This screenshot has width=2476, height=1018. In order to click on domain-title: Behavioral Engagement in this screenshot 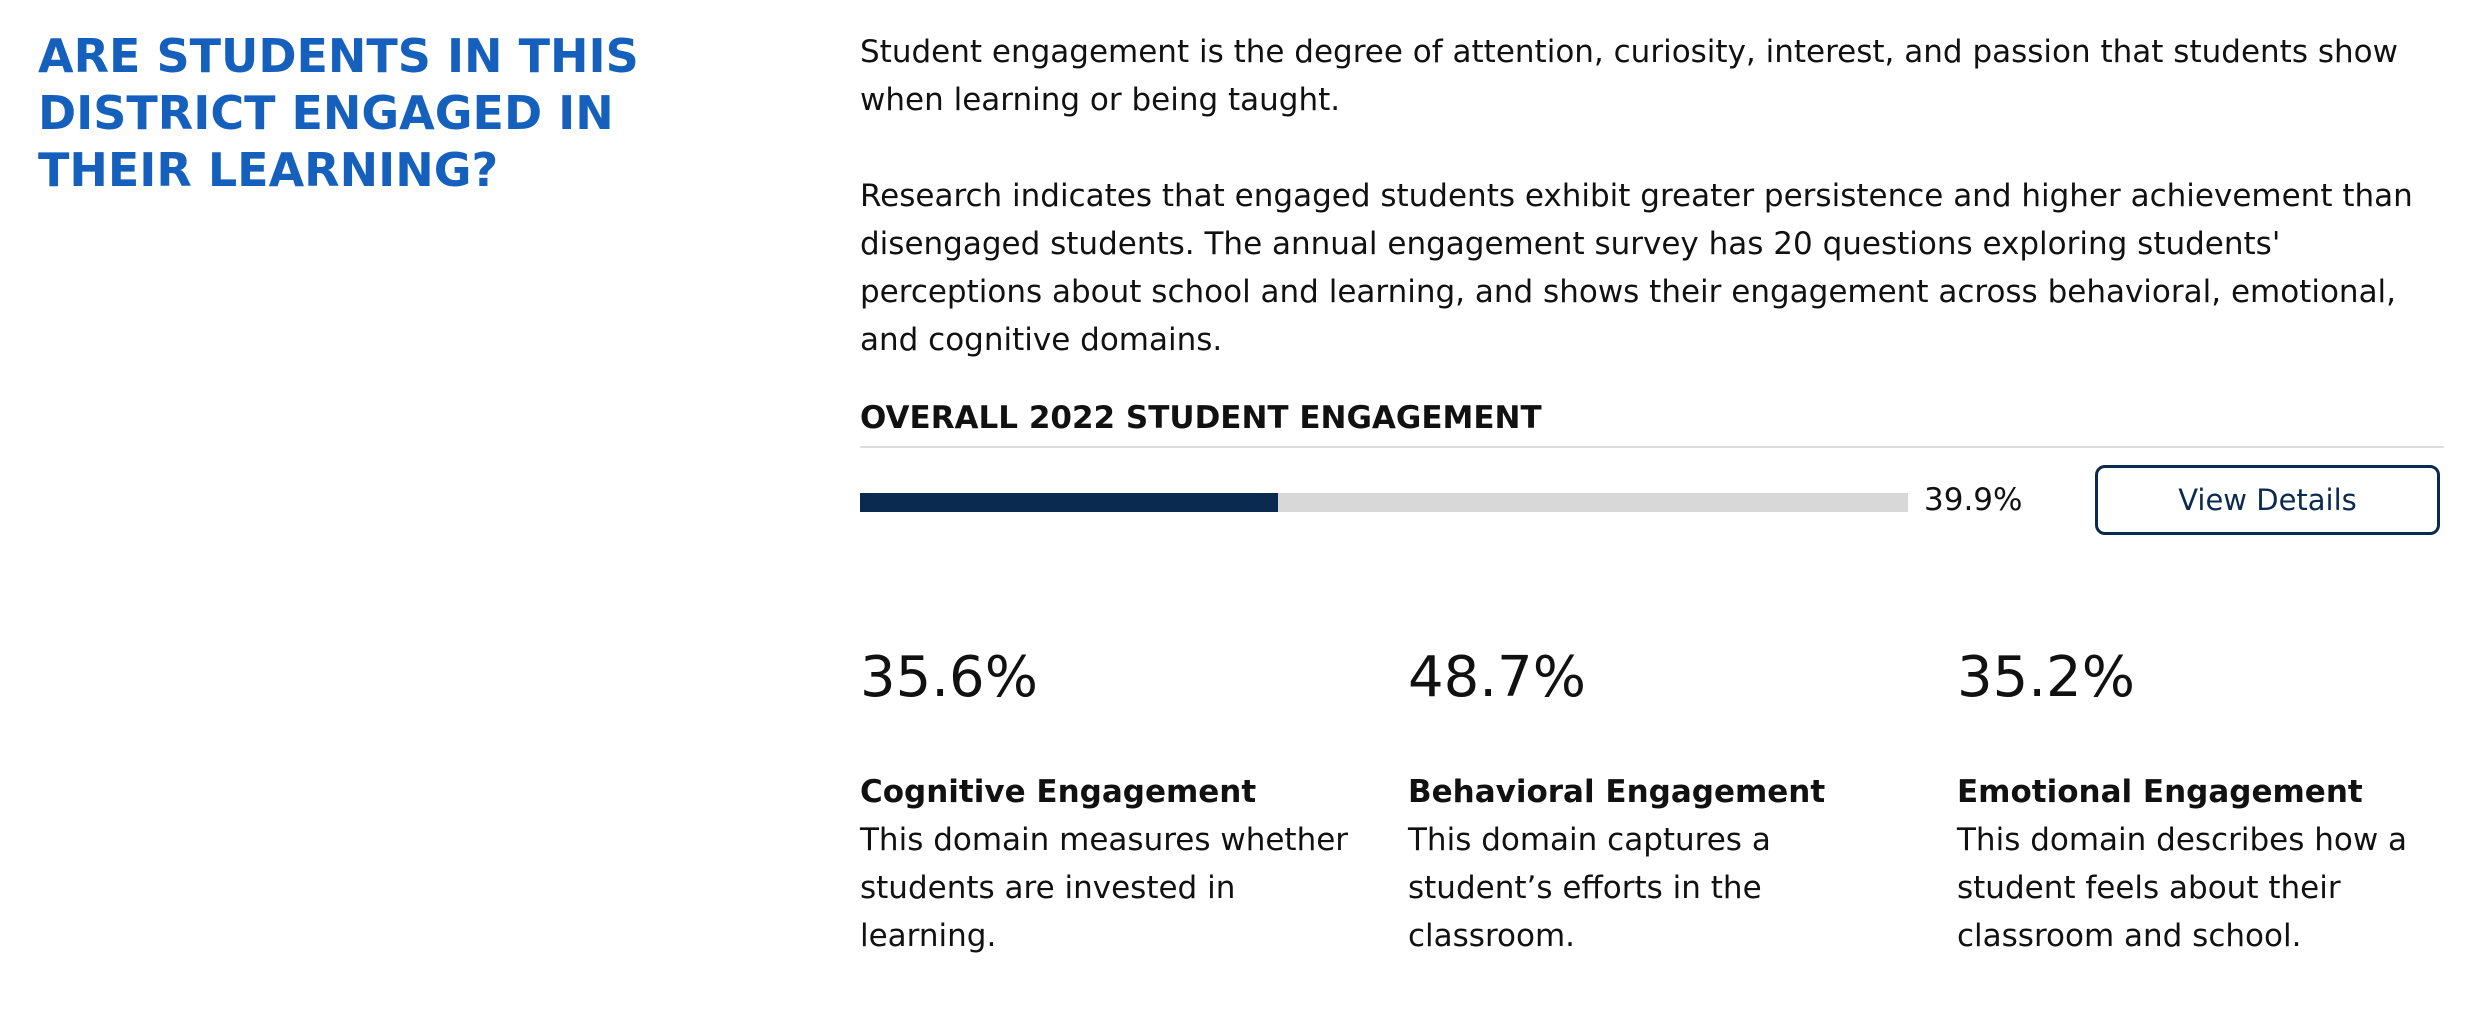, I will do `click(1617, 792)`.